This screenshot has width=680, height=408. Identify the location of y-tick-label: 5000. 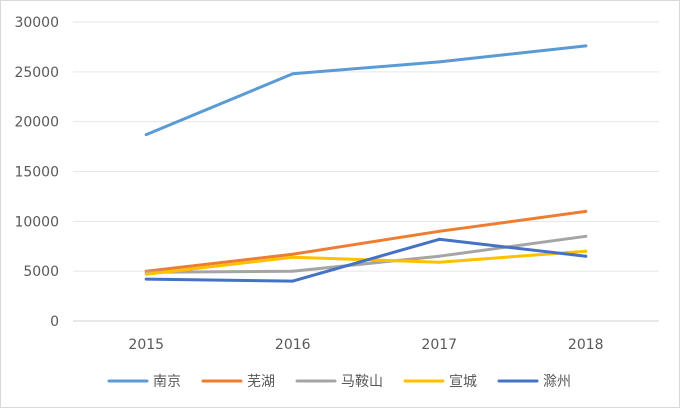
(41, 272).